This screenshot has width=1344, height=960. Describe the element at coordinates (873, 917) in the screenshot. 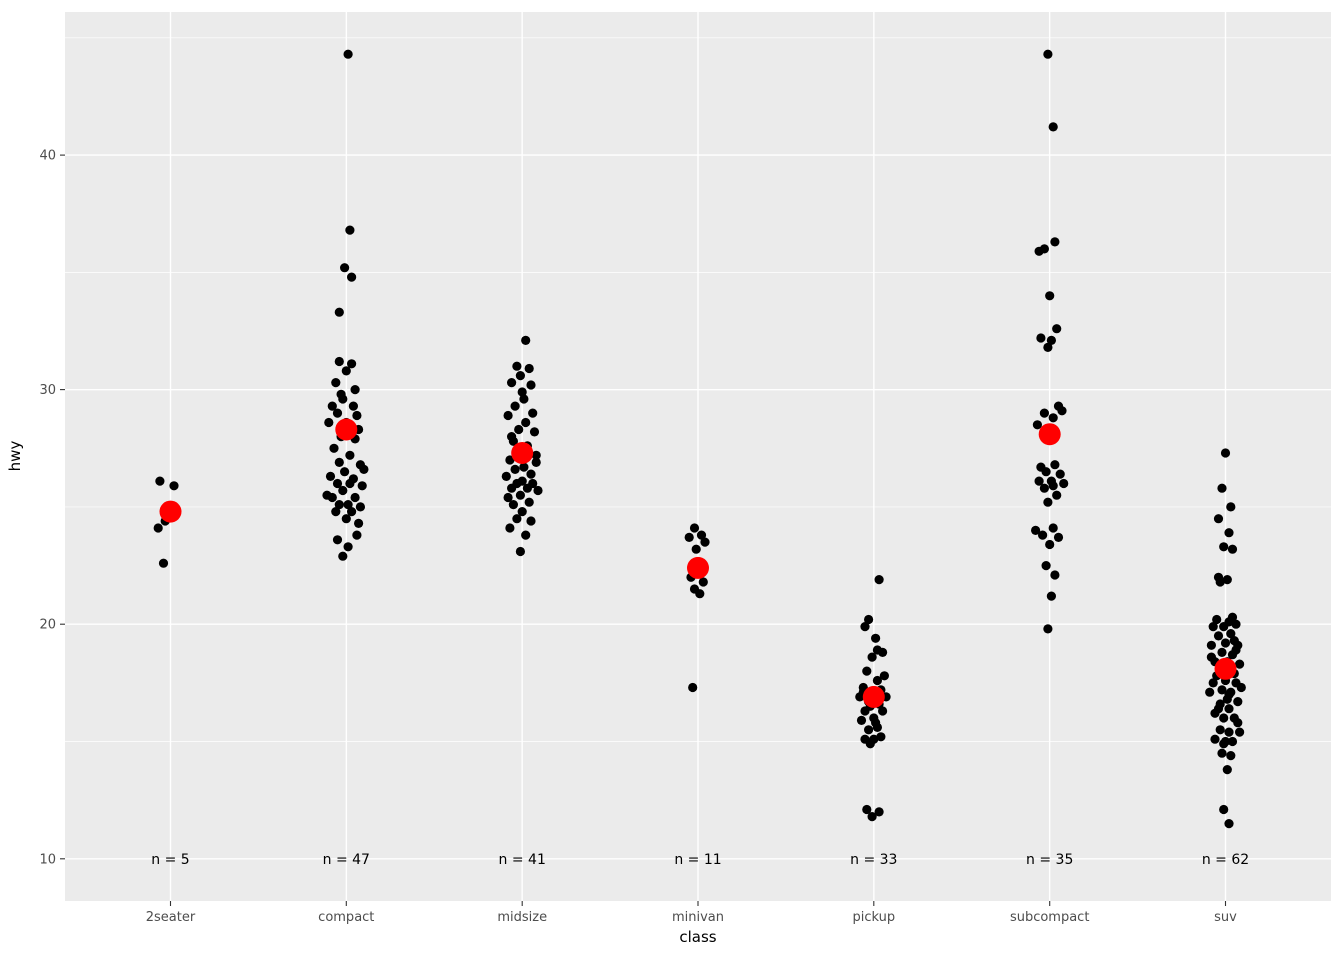

I see `x-tick-label: pickup` at that location.